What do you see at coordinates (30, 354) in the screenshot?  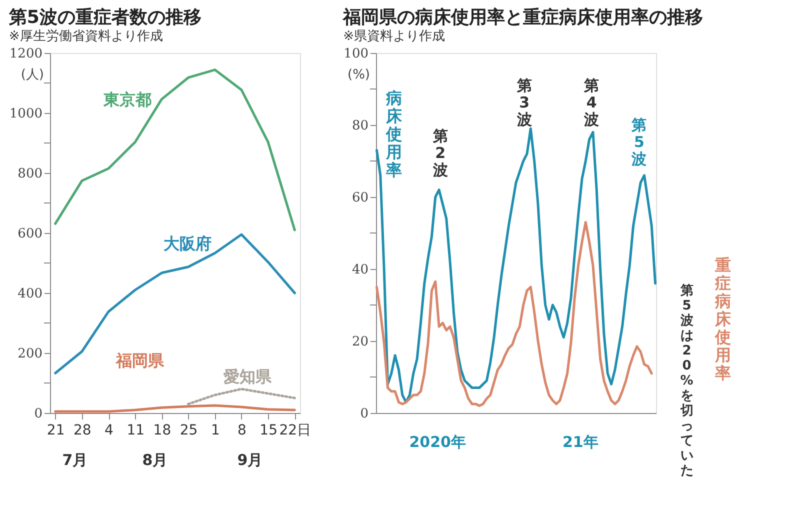 I see `y-tick-label: 200` at bounding box center [30, 354].